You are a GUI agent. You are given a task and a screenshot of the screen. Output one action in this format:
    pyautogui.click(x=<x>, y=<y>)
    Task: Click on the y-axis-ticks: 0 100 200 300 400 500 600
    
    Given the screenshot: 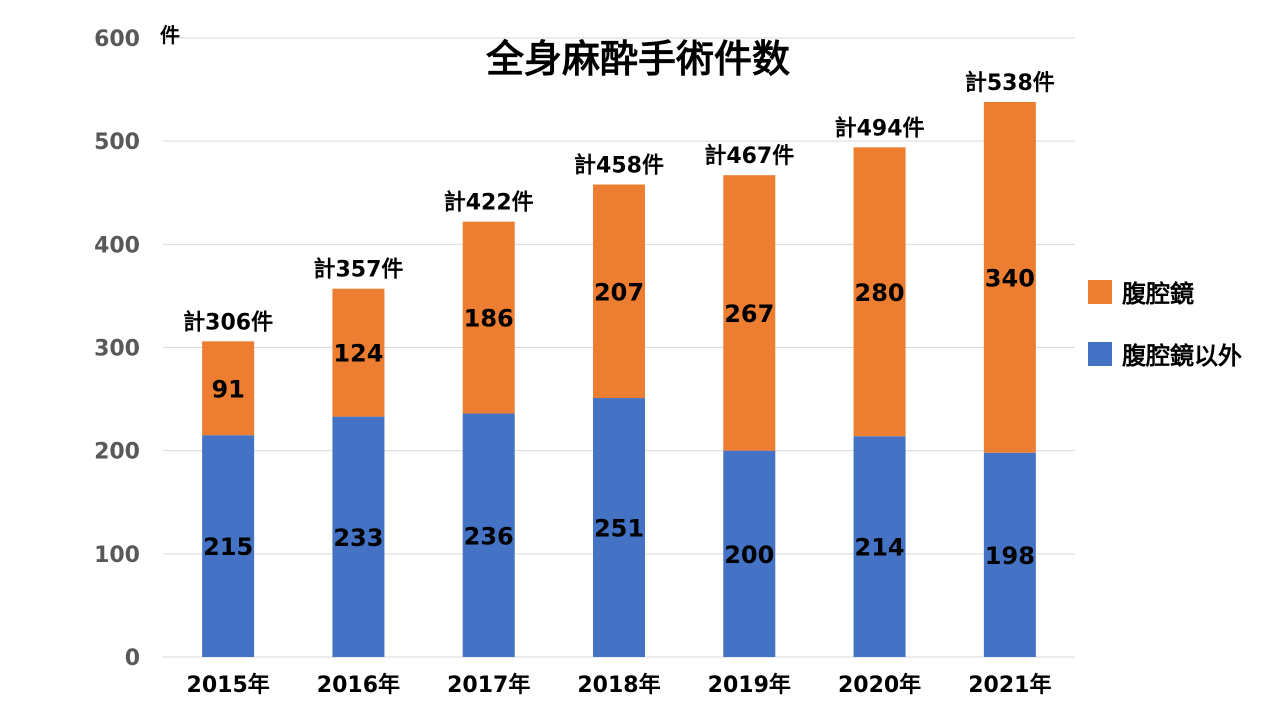 What is the action you would take?
    pyautogui.click(x=117, y=349)
    